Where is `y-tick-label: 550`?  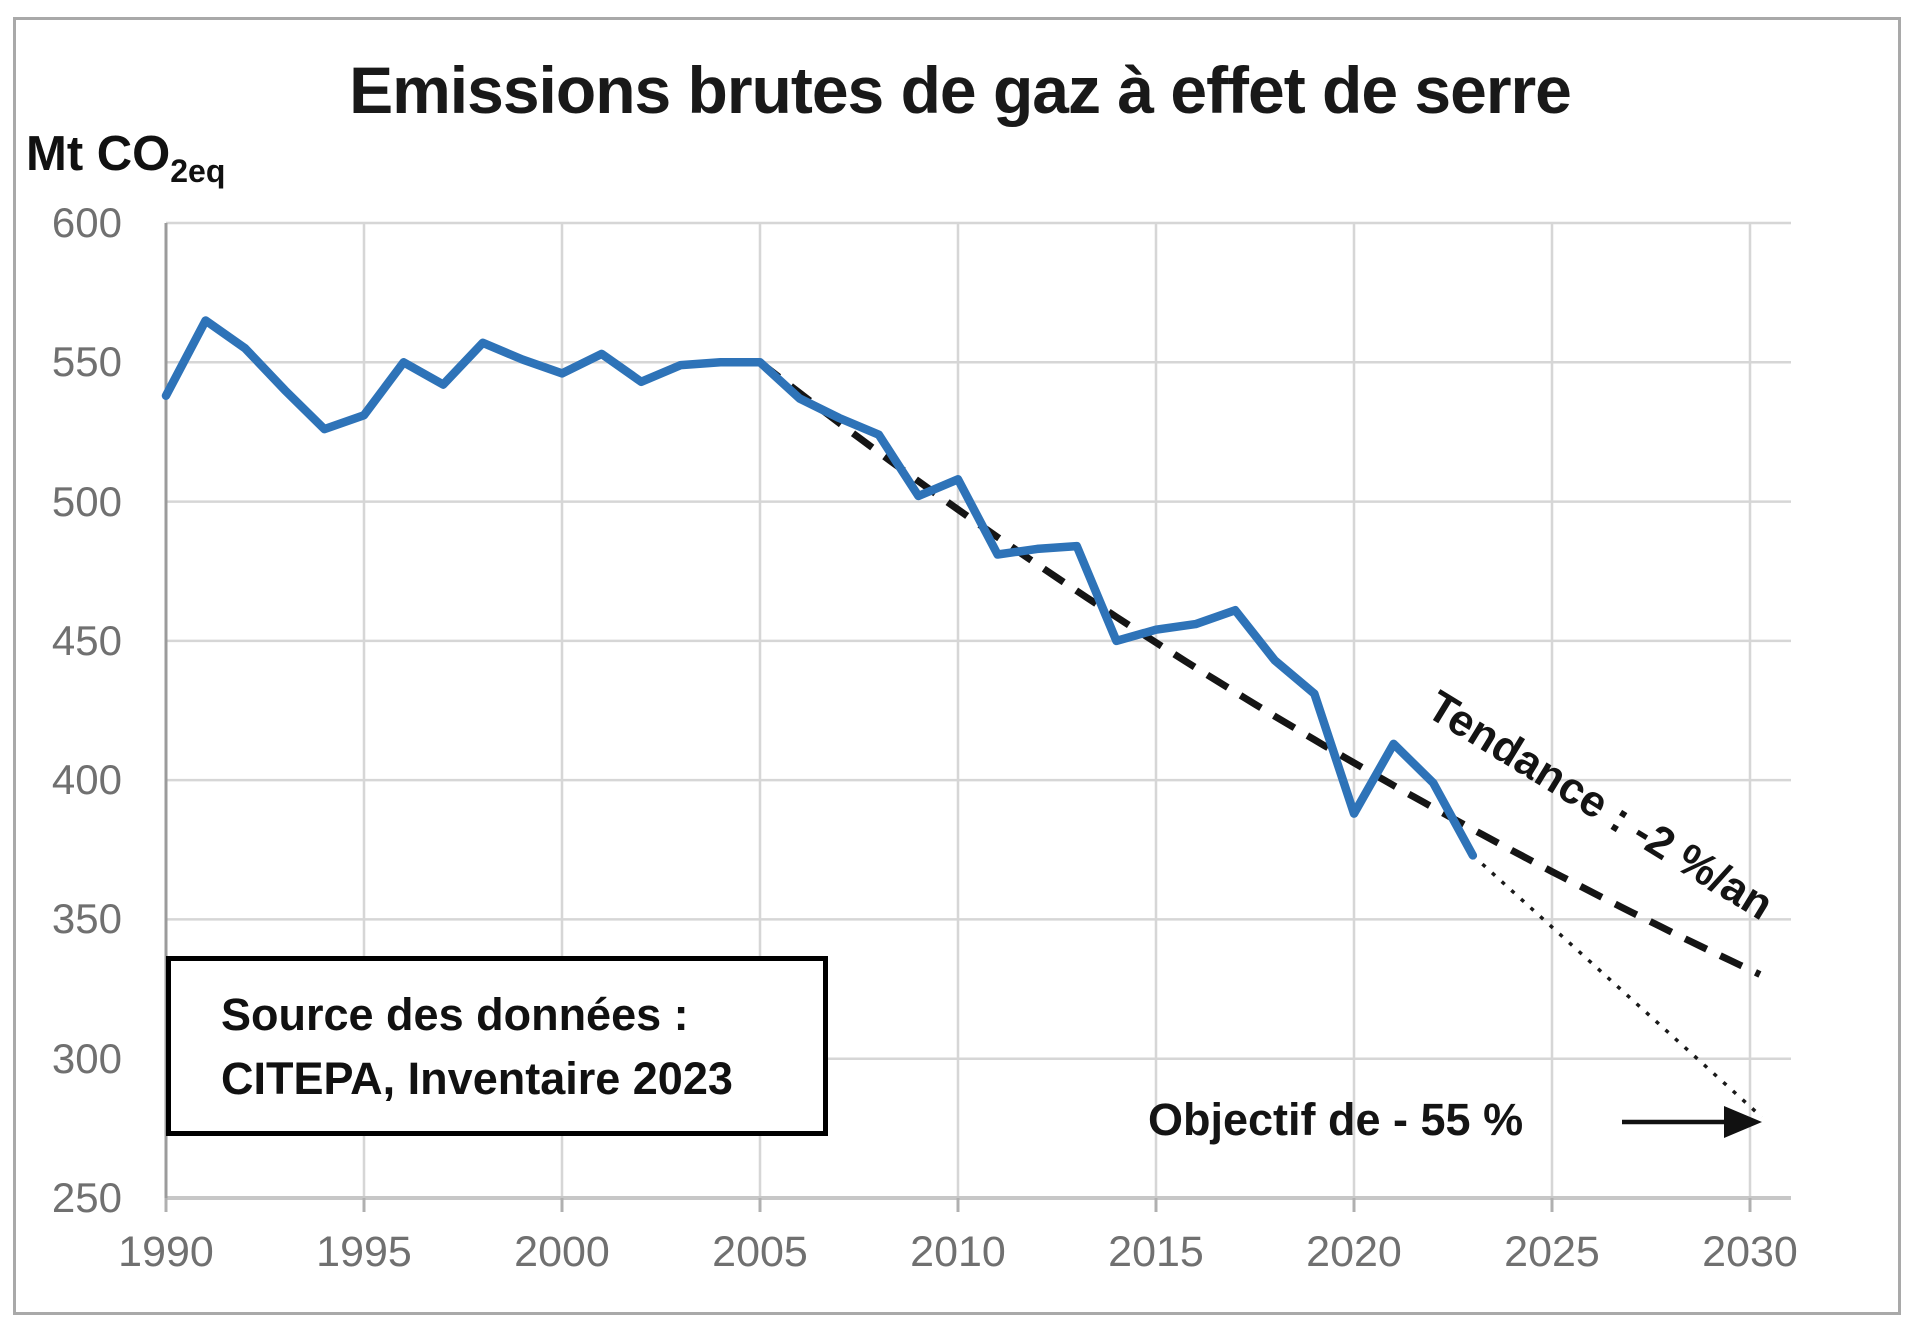 y-tick-label: 550 is located at coordinates (86, 361).